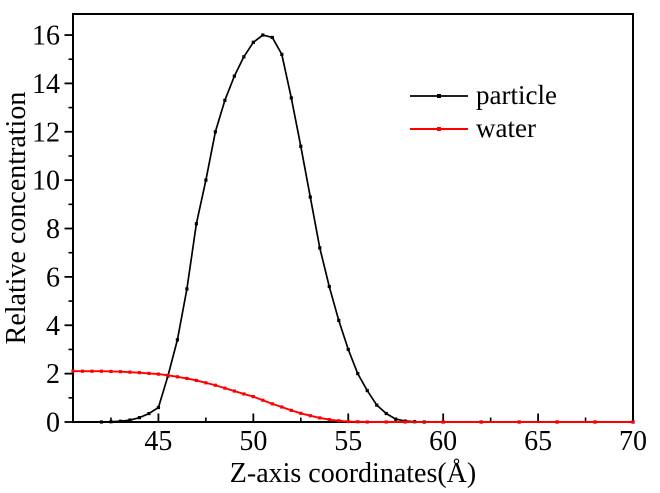  I want to click on legend: particle water, so click(483, 112).